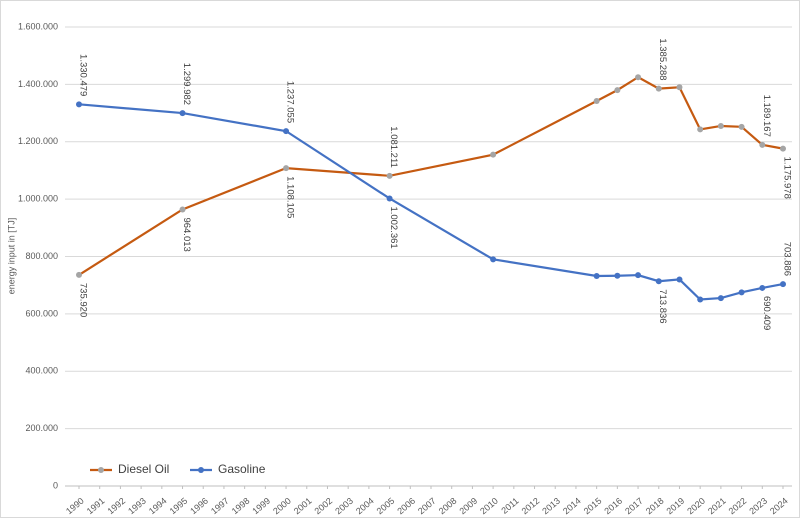  I want to click on y-axis-label: energy input in [TJ], so click(11, 256).